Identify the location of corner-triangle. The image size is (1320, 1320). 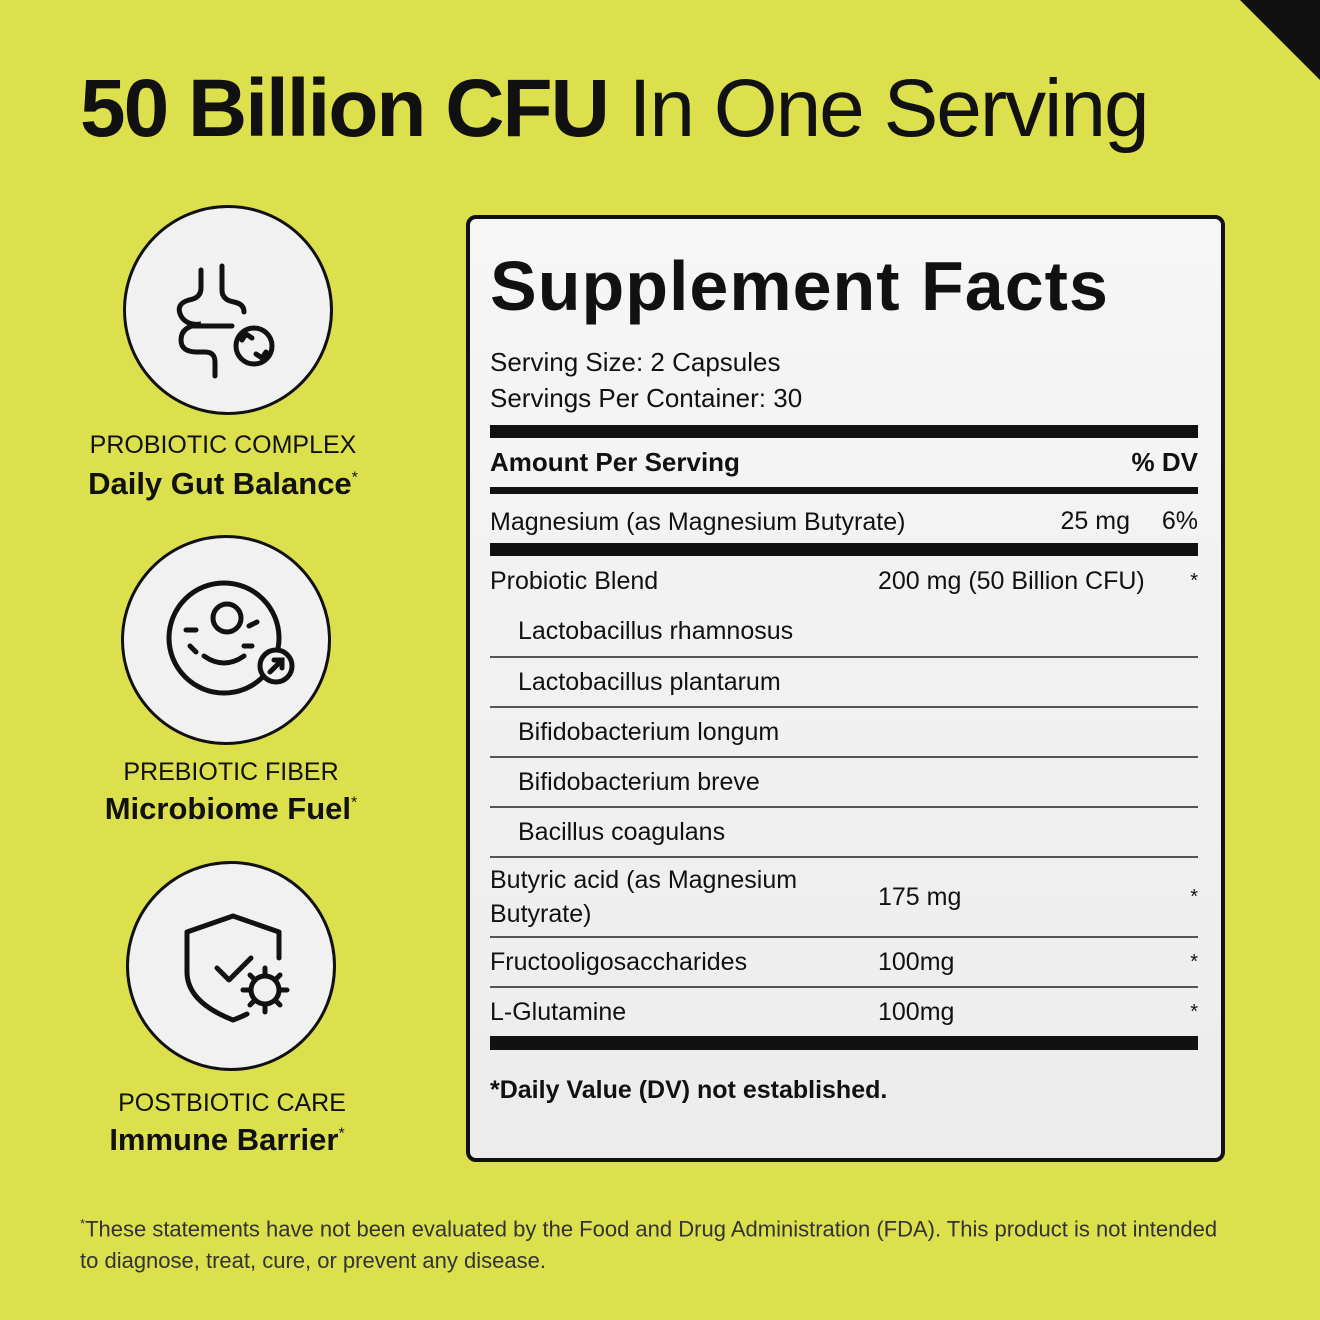
(1280, 40).